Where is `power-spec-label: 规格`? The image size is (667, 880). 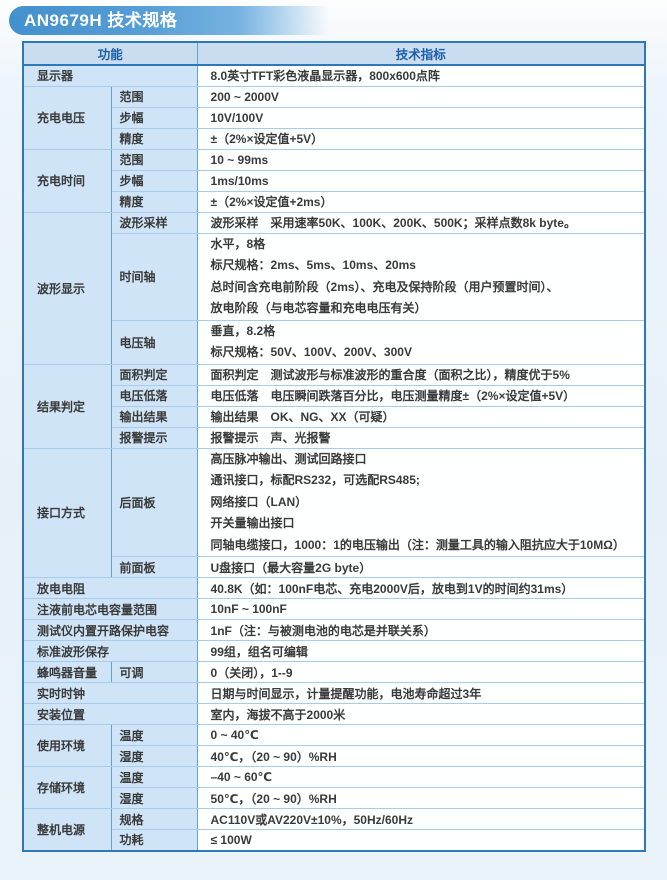 power-spec-label: 规格 is located at coordinates (154, 819).